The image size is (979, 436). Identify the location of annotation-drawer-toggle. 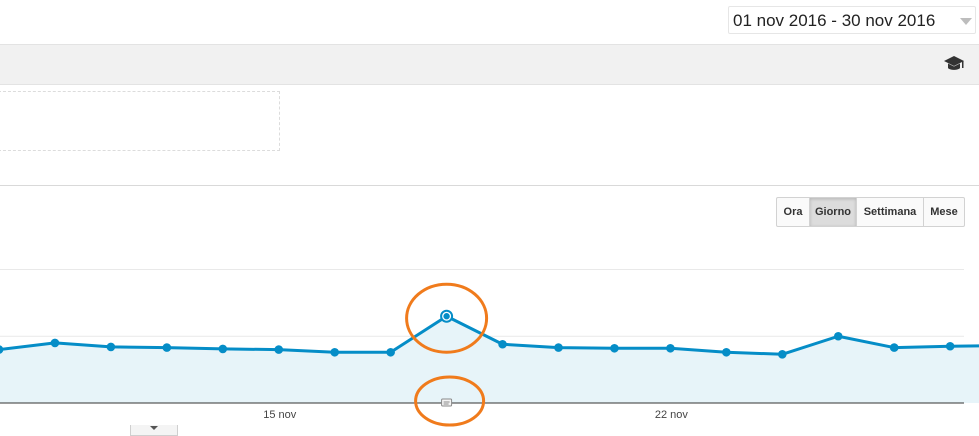
(154, 430).